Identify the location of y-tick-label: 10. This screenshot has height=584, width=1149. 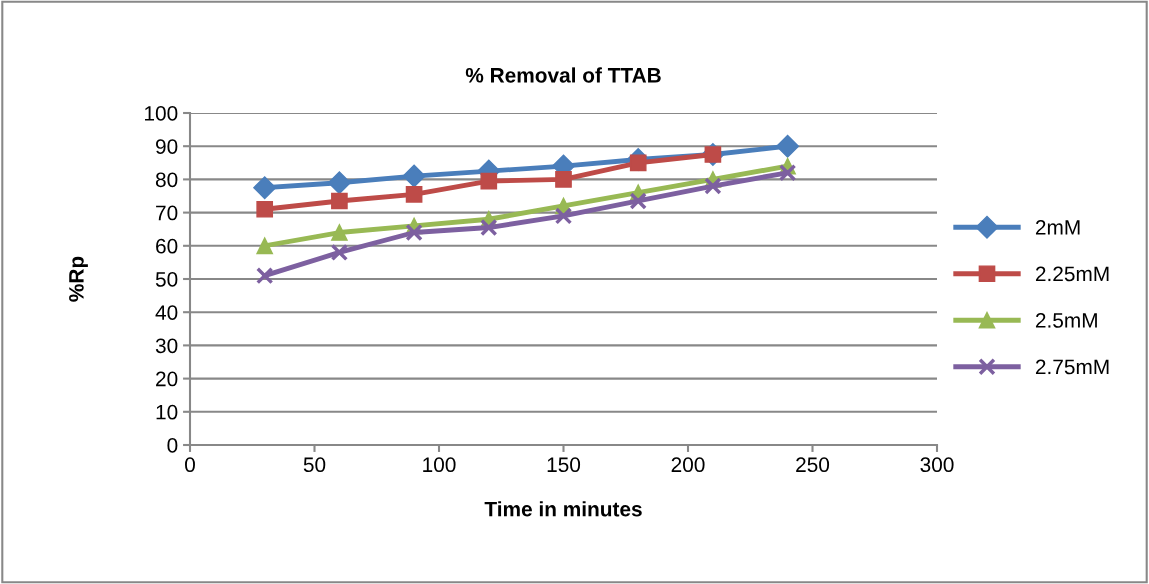
(167, 412).